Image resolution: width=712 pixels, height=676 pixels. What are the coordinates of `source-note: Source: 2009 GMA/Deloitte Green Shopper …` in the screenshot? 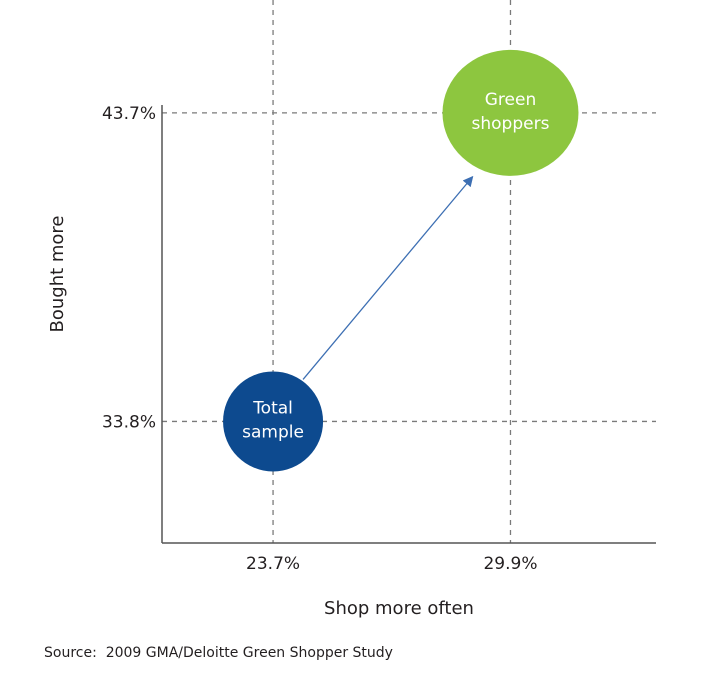 It's located at (218, 653).